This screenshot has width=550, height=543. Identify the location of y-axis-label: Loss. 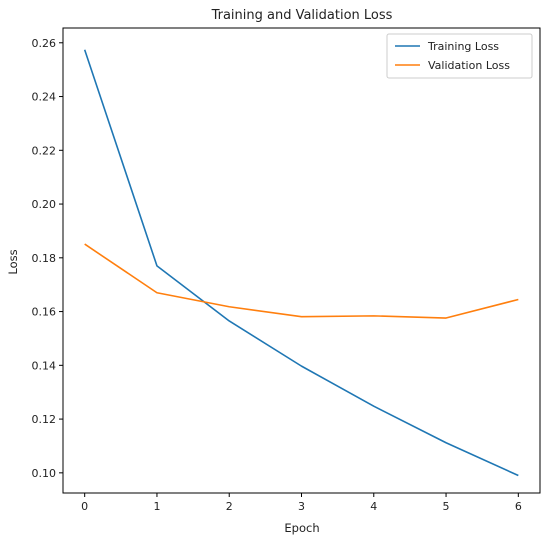
(13, 261).